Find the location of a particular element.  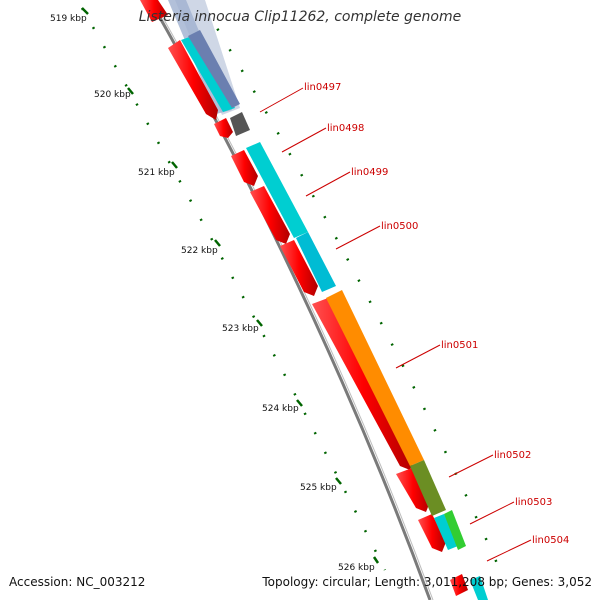

gene-lin0502 is located at coordinates (428, 488).